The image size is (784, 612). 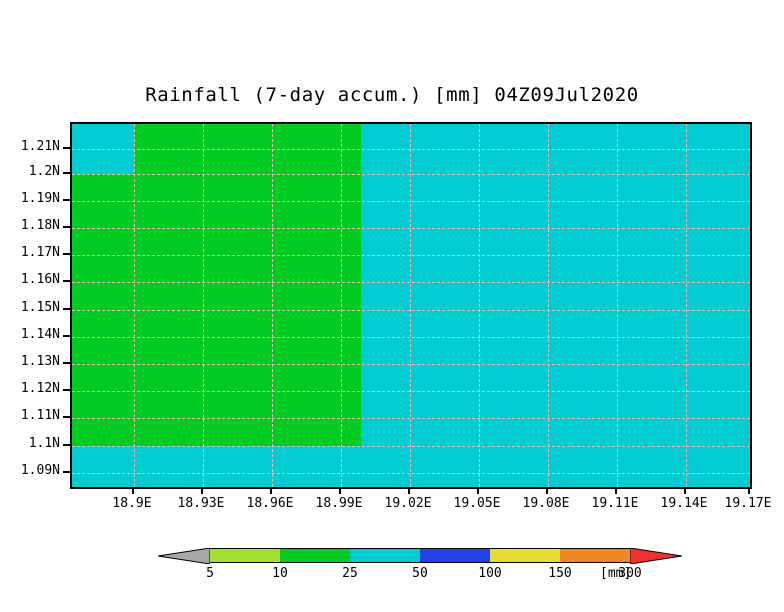 I want to click on y-axis-tick-label: 1.13N, so click(x=40, y=361).